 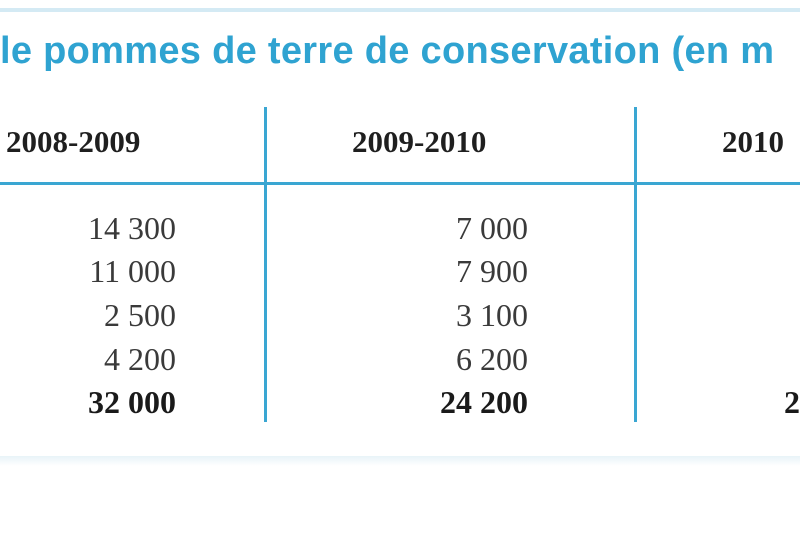 I want to click on column-header-2010: 2010, so click(x=753, y=141).